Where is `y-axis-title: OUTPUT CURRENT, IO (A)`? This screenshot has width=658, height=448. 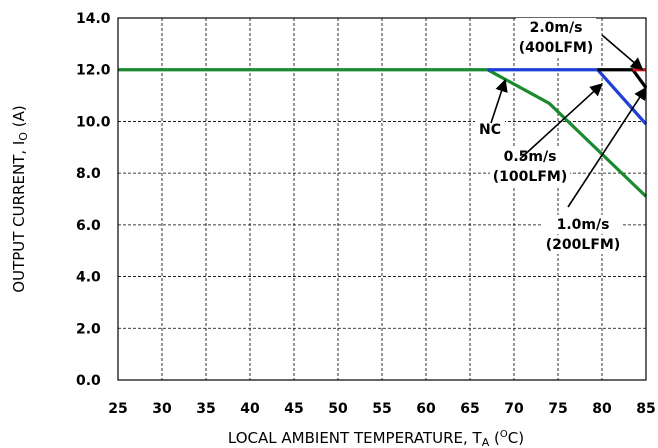
y-axis-title: OUTPUT CURRENT, IO (A) is located at coordinates (20, 198).